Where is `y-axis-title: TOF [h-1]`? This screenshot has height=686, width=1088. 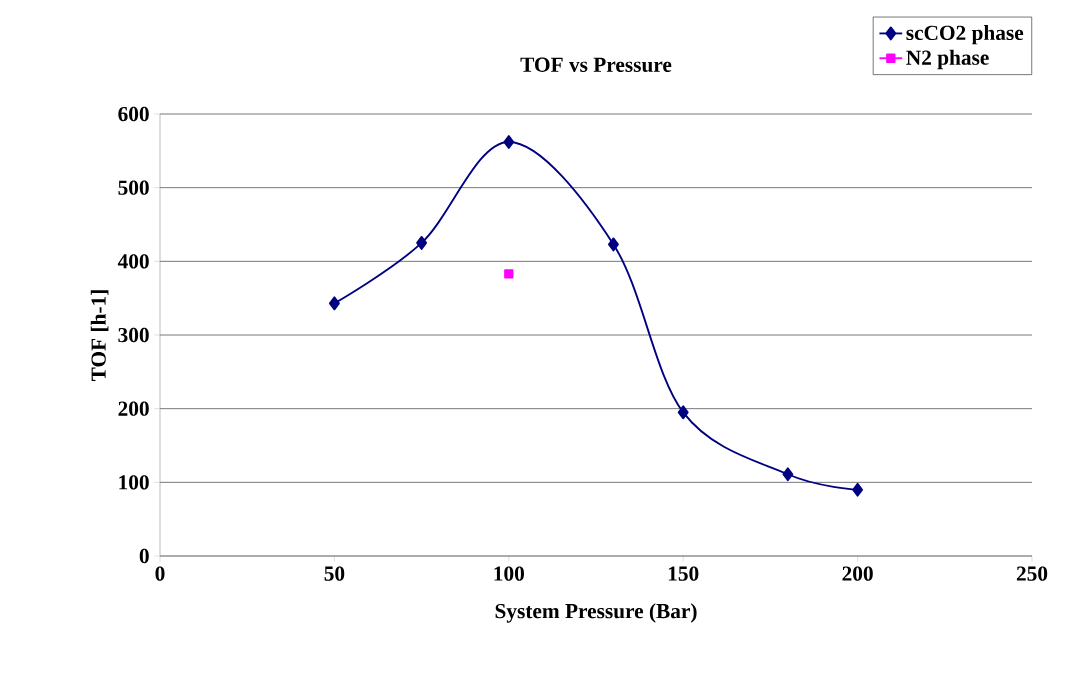
y-axis-title: TOF [h-1] is located at coordinates (99, 335).